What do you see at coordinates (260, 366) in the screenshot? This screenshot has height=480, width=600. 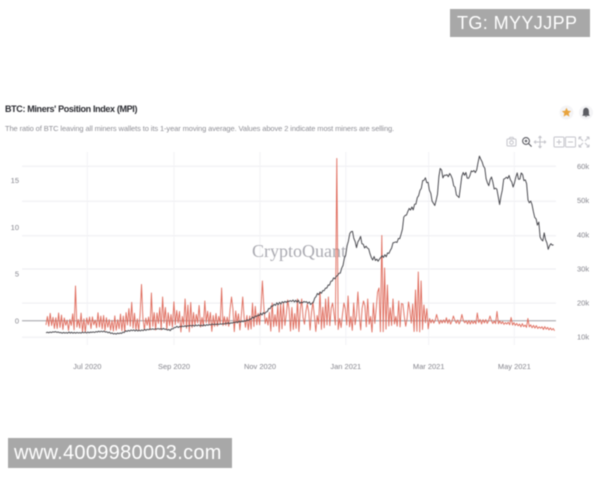 I see `svg-text: Nov 2020` at bounding box center [260, 366].